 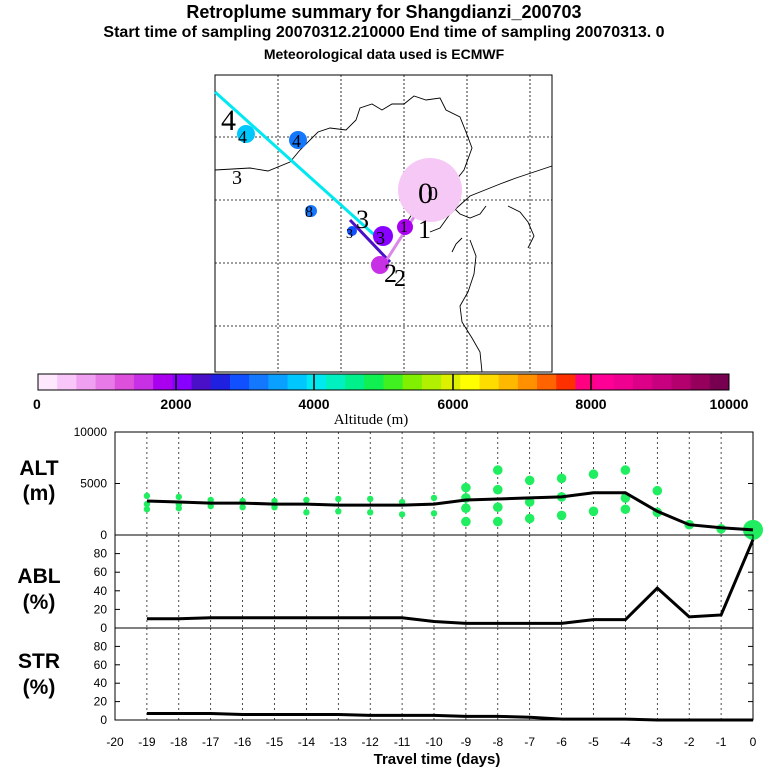 I want to click on plume-cluster-day8, so click(x=311, y=211).